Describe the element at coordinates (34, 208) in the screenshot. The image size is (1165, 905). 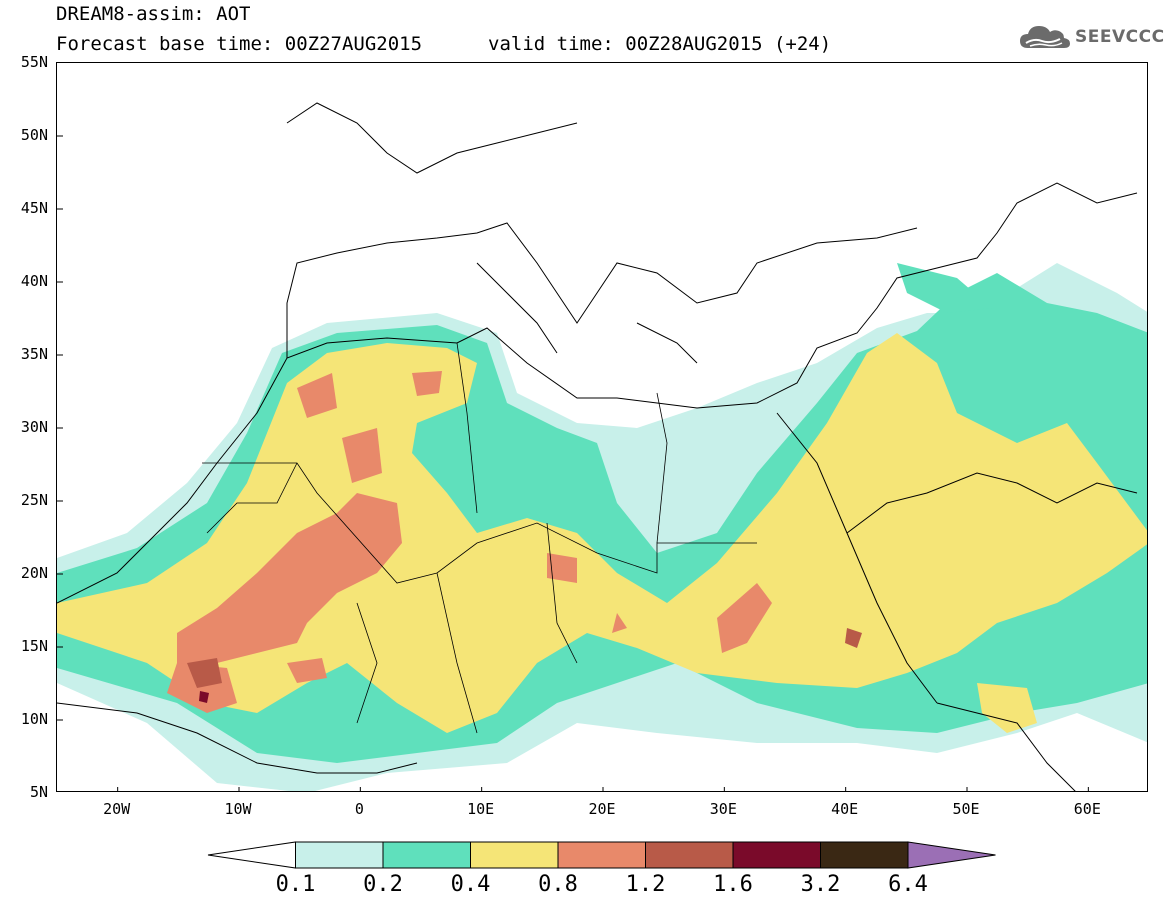
I see `lat-label: 45N` at that location.